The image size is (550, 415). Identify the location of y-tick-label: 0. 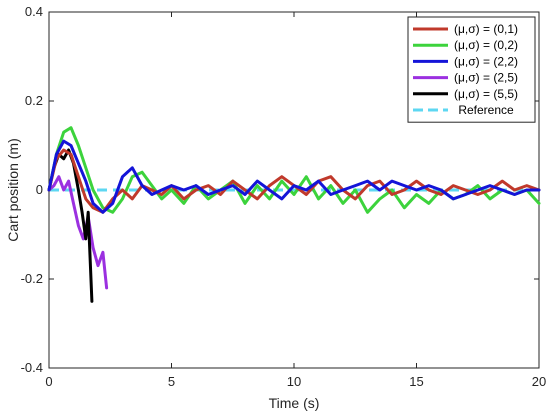
(39, 189).